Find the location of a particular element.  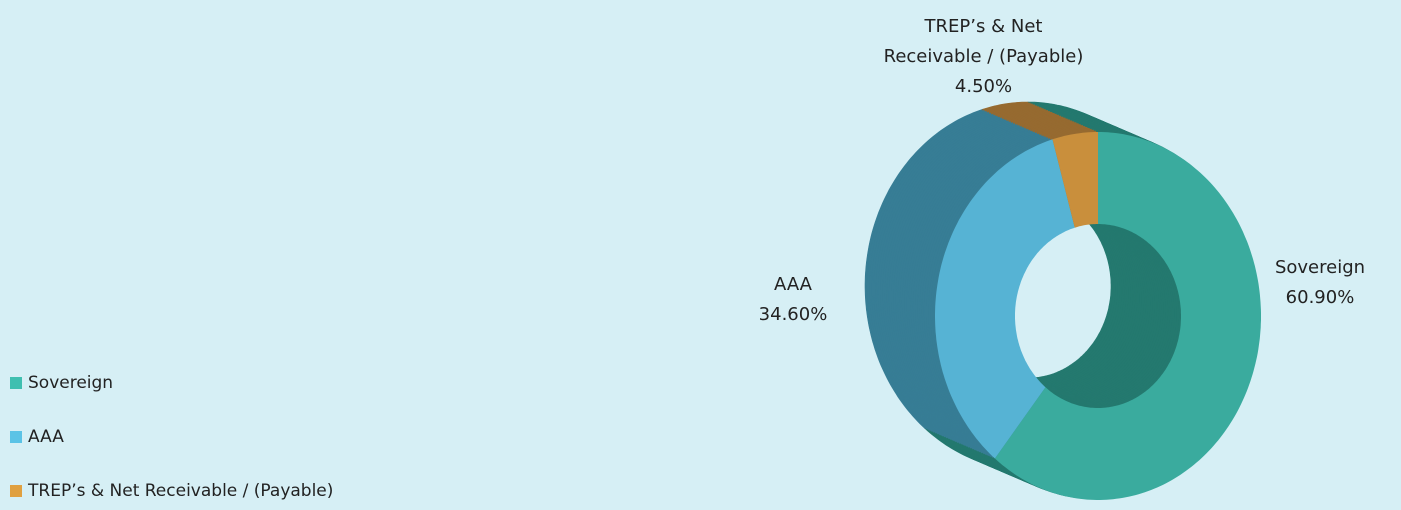

data-label-name: AAA is located at coordinates (793, 284).